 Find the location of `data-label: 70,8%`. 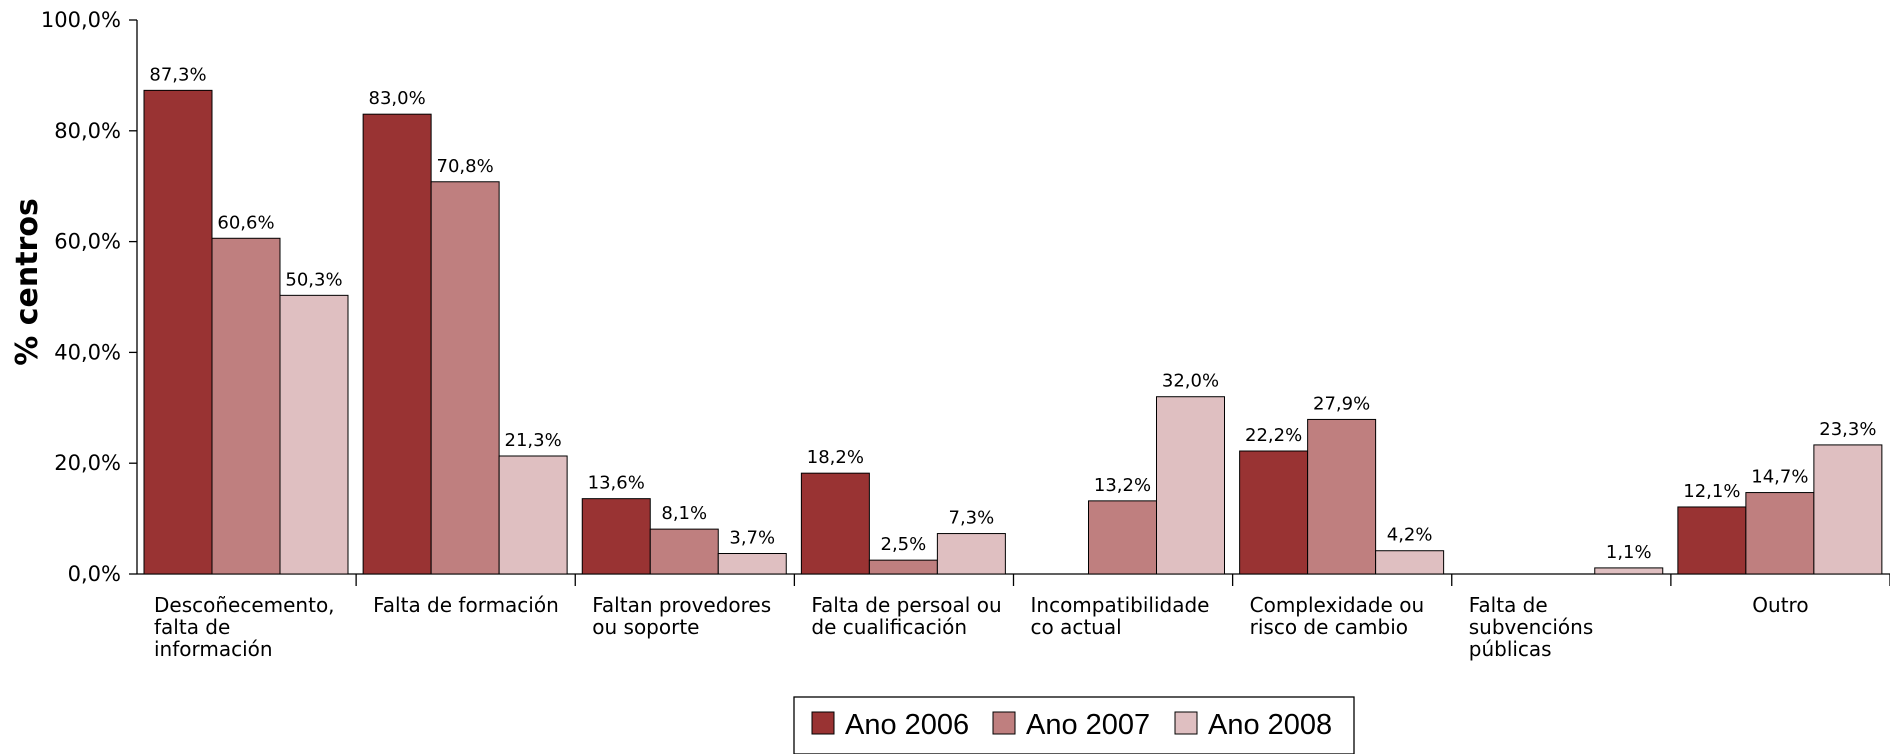

data-label: 70,8% is located at coordinates (465, 166).